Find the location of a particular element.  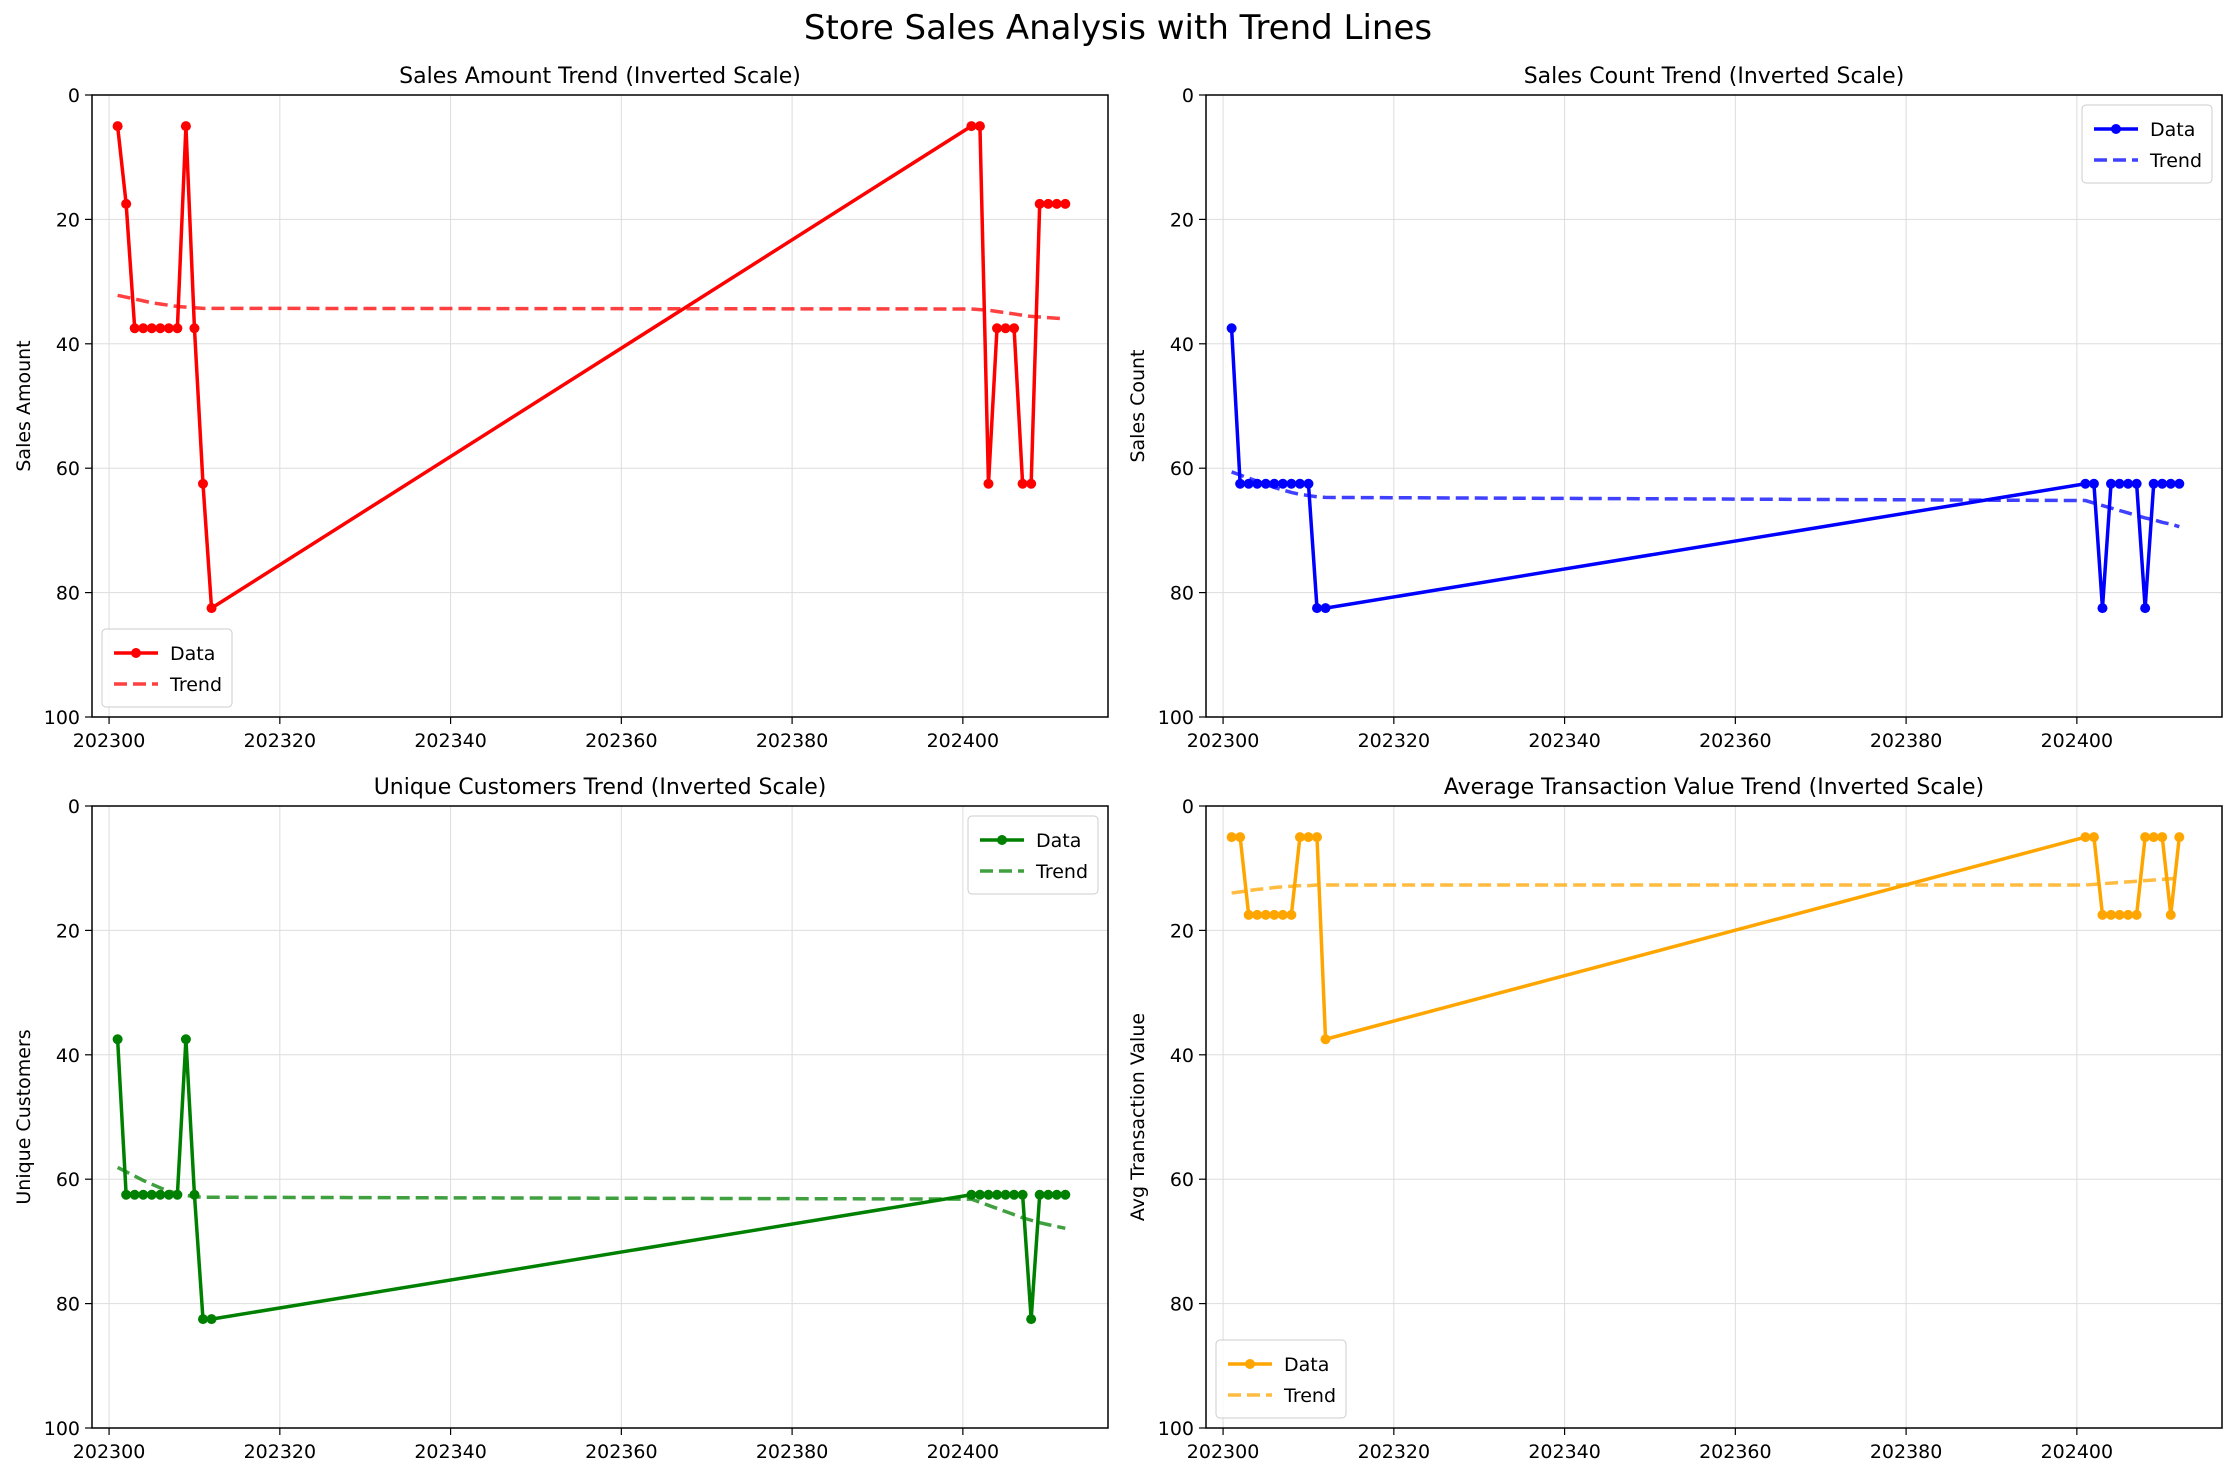

y-axis-label: Sales Amount is located at coordinates (24, 405).